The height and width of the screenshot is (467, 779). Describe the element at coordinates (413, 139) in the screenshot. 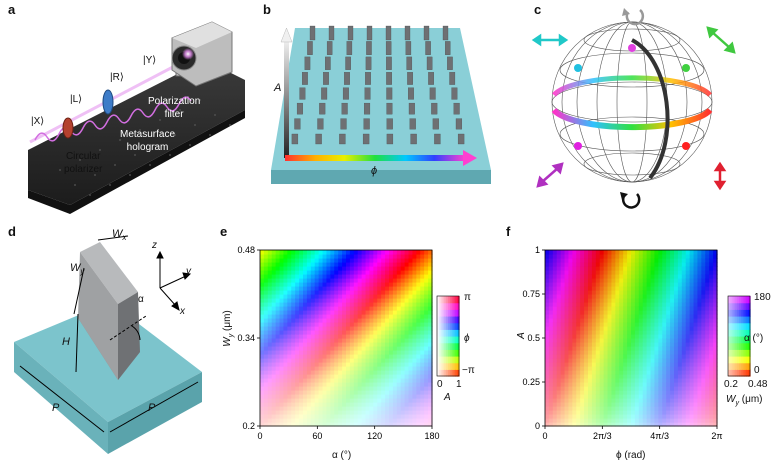

I see `nanopillar` at that location.